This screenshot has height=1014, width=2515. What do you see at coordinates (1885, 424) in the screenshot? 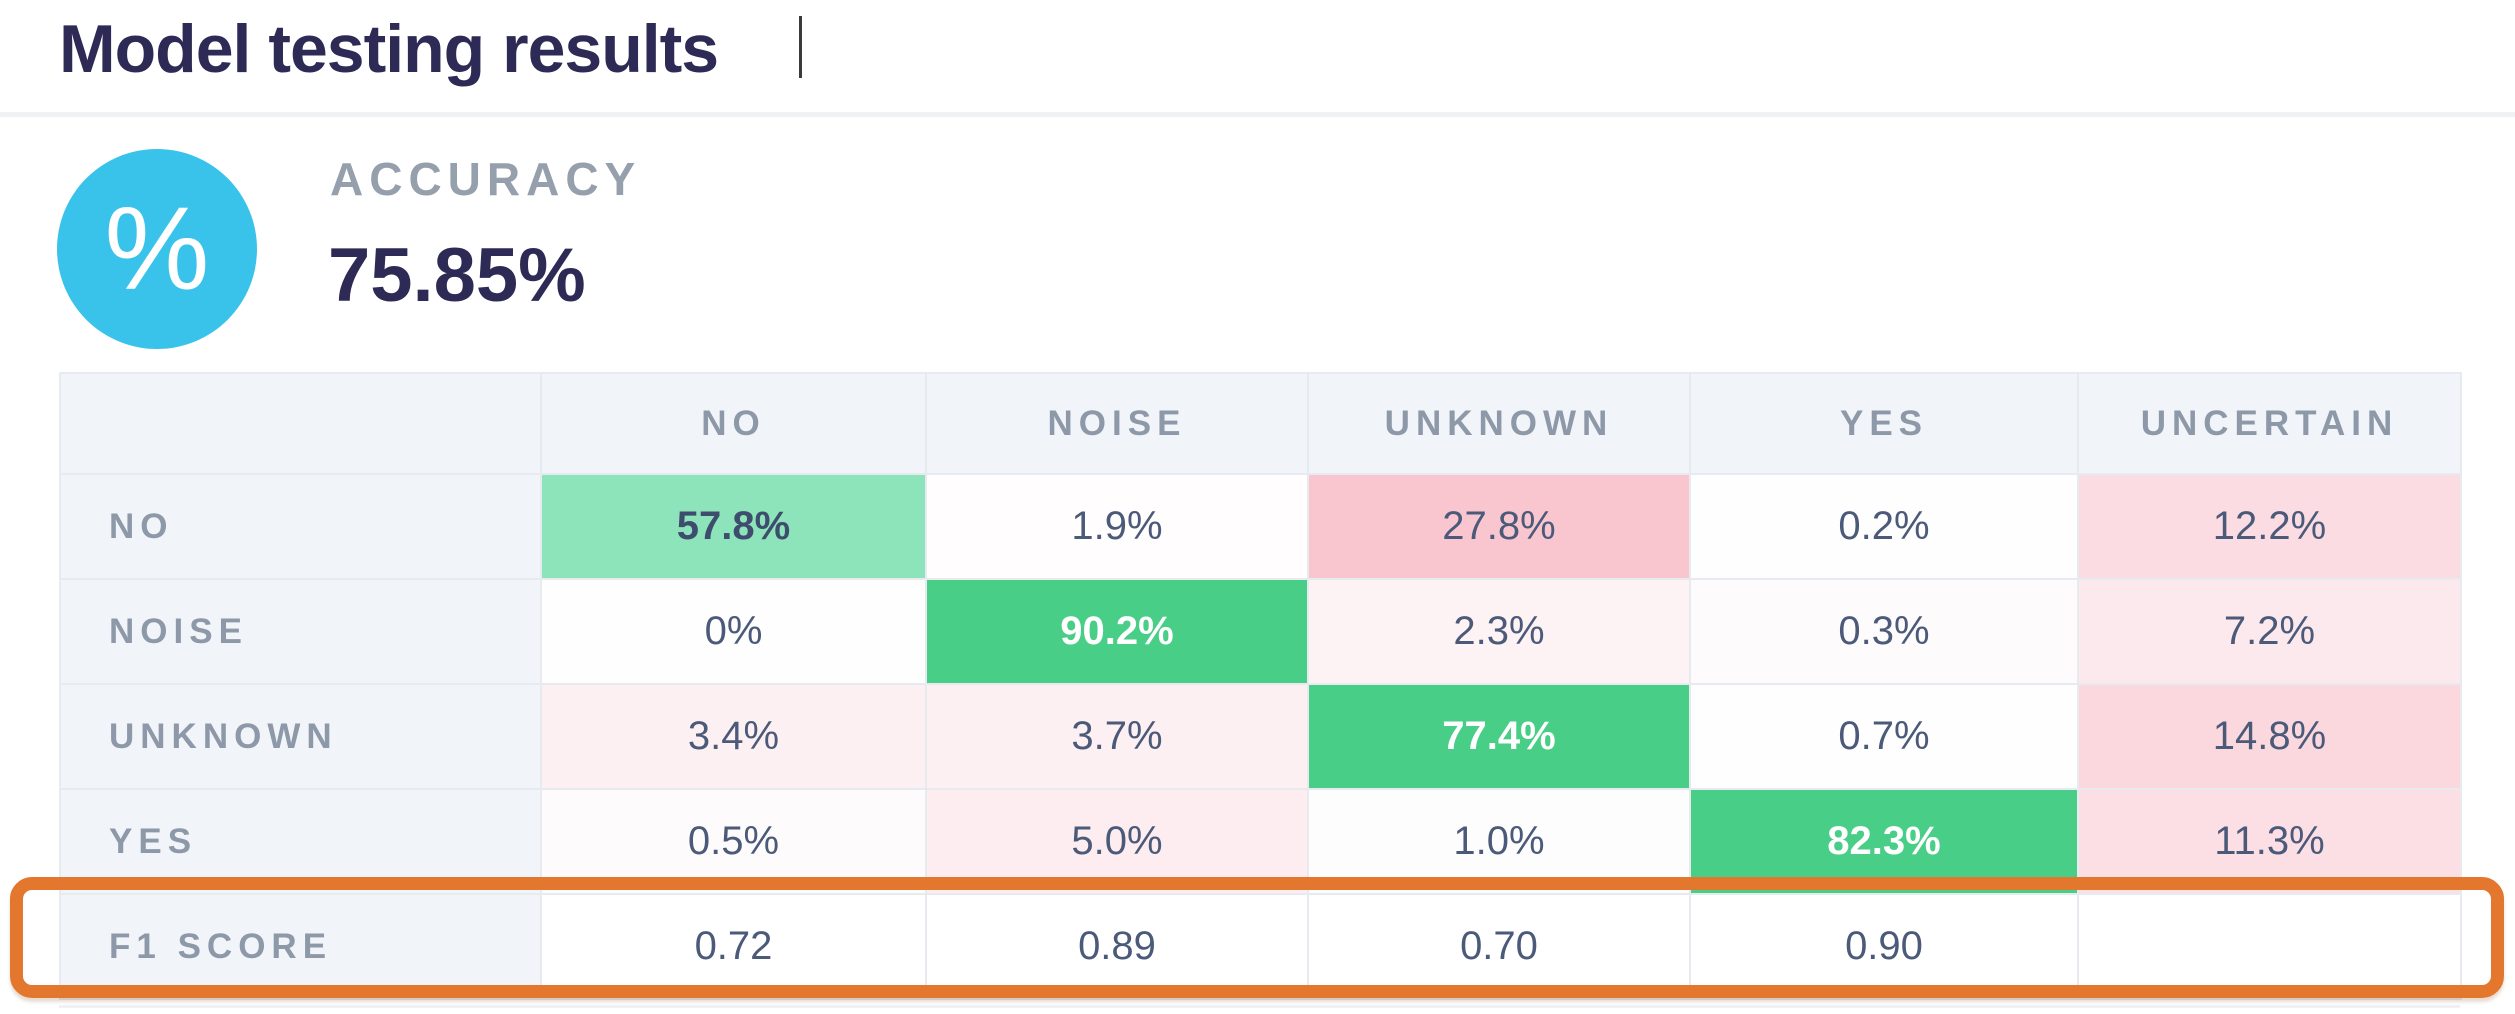
I see `matrix-col-header: YES` at bounding box center [1885, 424].